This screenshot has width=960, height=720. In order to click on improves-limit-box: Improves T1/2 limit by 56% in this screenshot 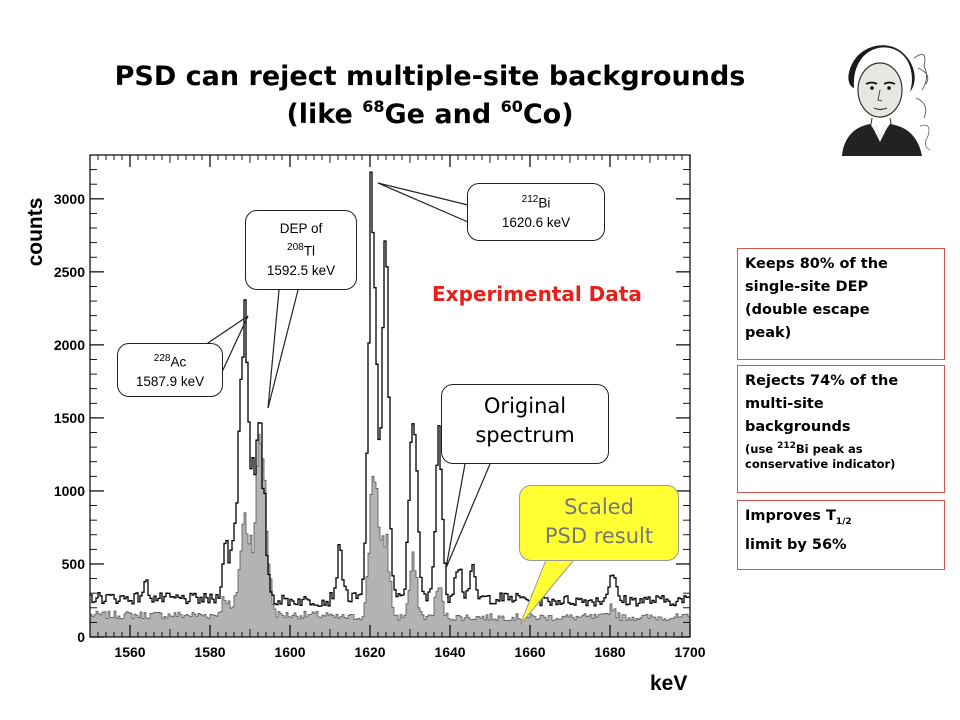, I will do `click(841, 535)`.